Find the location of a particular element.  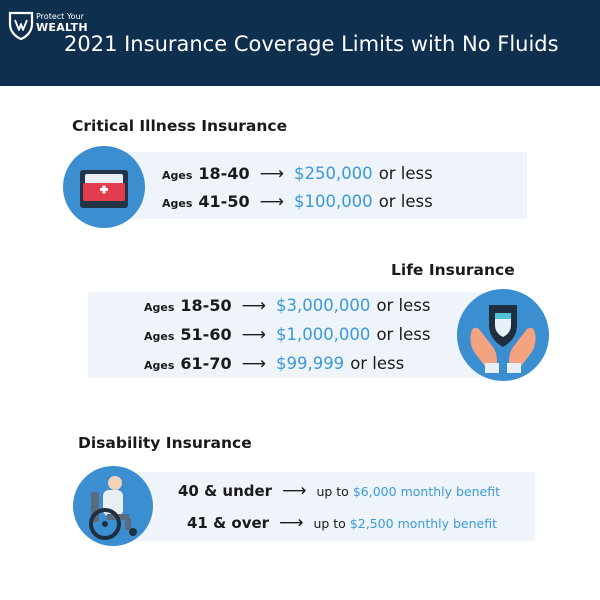

critical-illness-icon-circle is located at coordinates (104, 187).